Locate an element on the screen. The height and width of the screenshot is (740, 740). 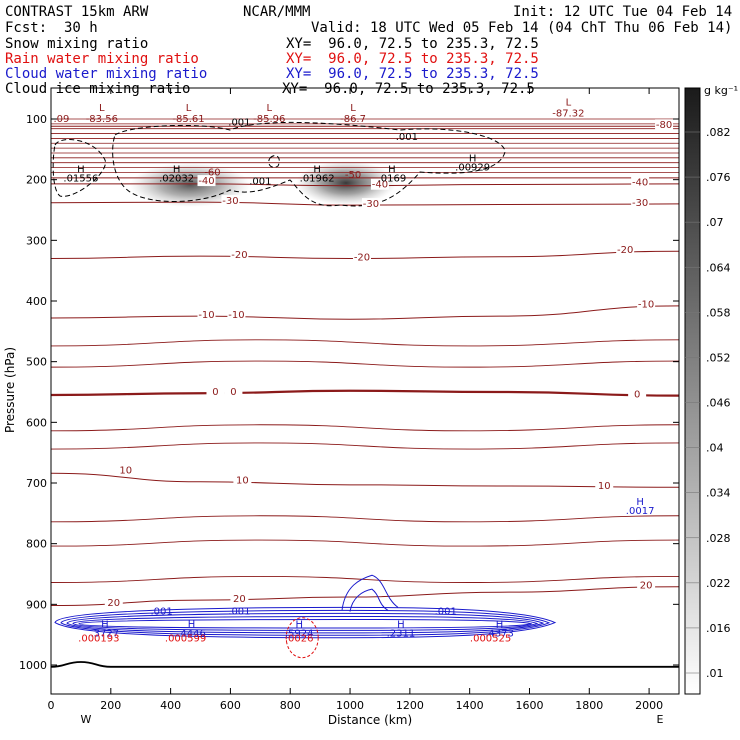
ice-contour-small is located at coordinates (274, 161).